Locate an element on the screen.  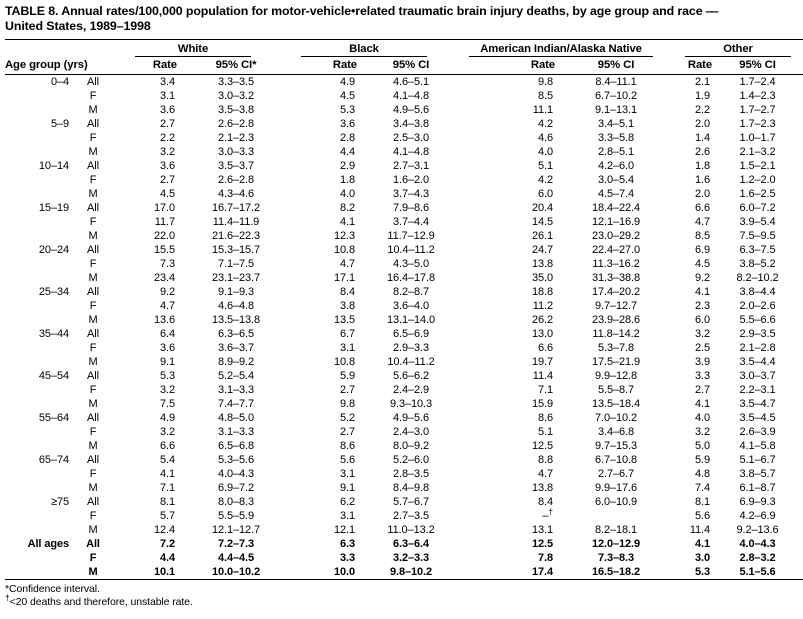
other-rate-cell: 4.5 is located at coordinates (703, 264).